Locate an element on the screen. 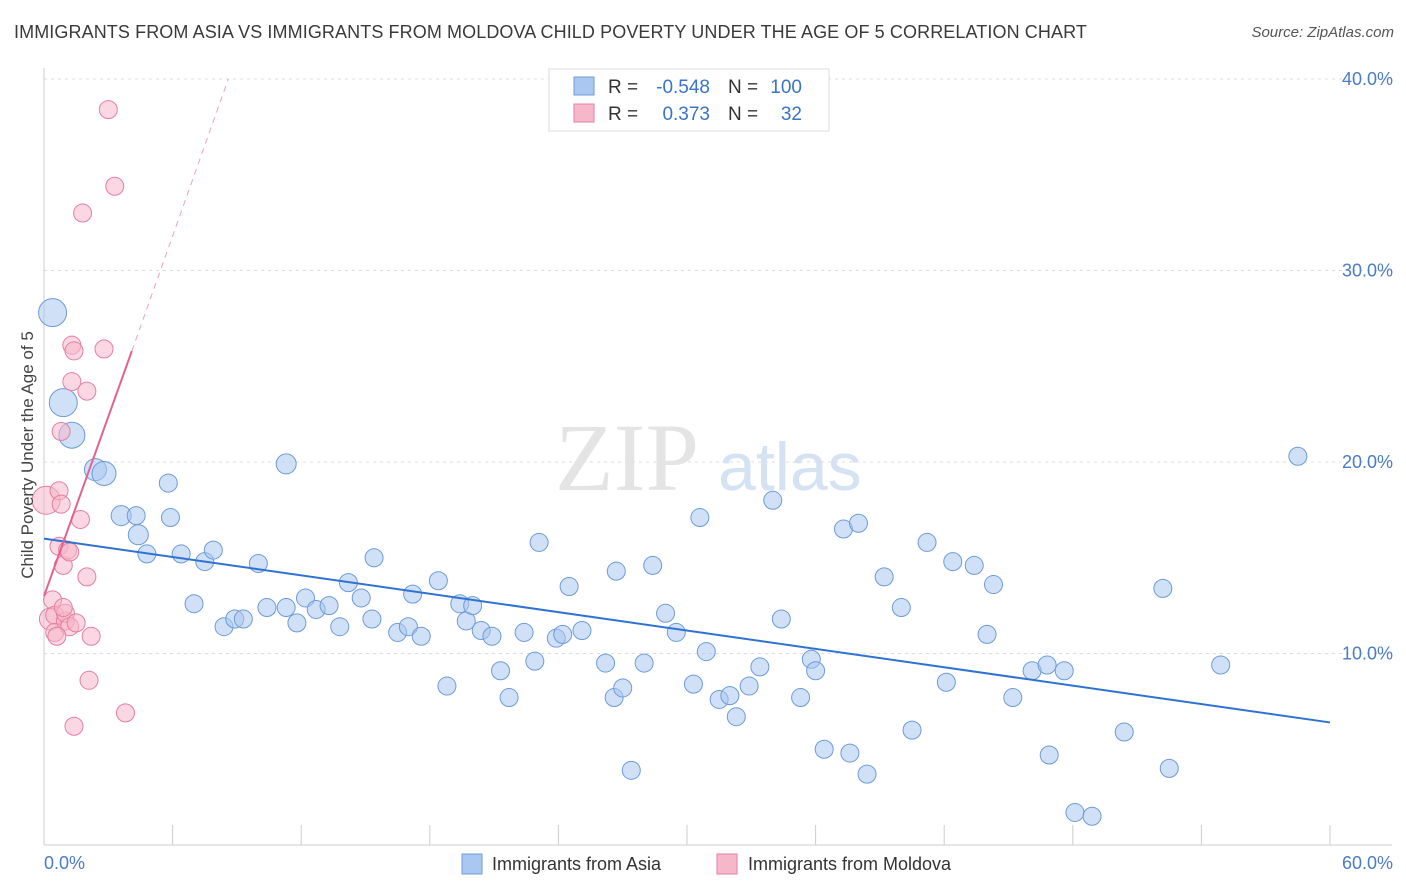  x-tick-label: 0.0% is located at coordinates (64, 863).